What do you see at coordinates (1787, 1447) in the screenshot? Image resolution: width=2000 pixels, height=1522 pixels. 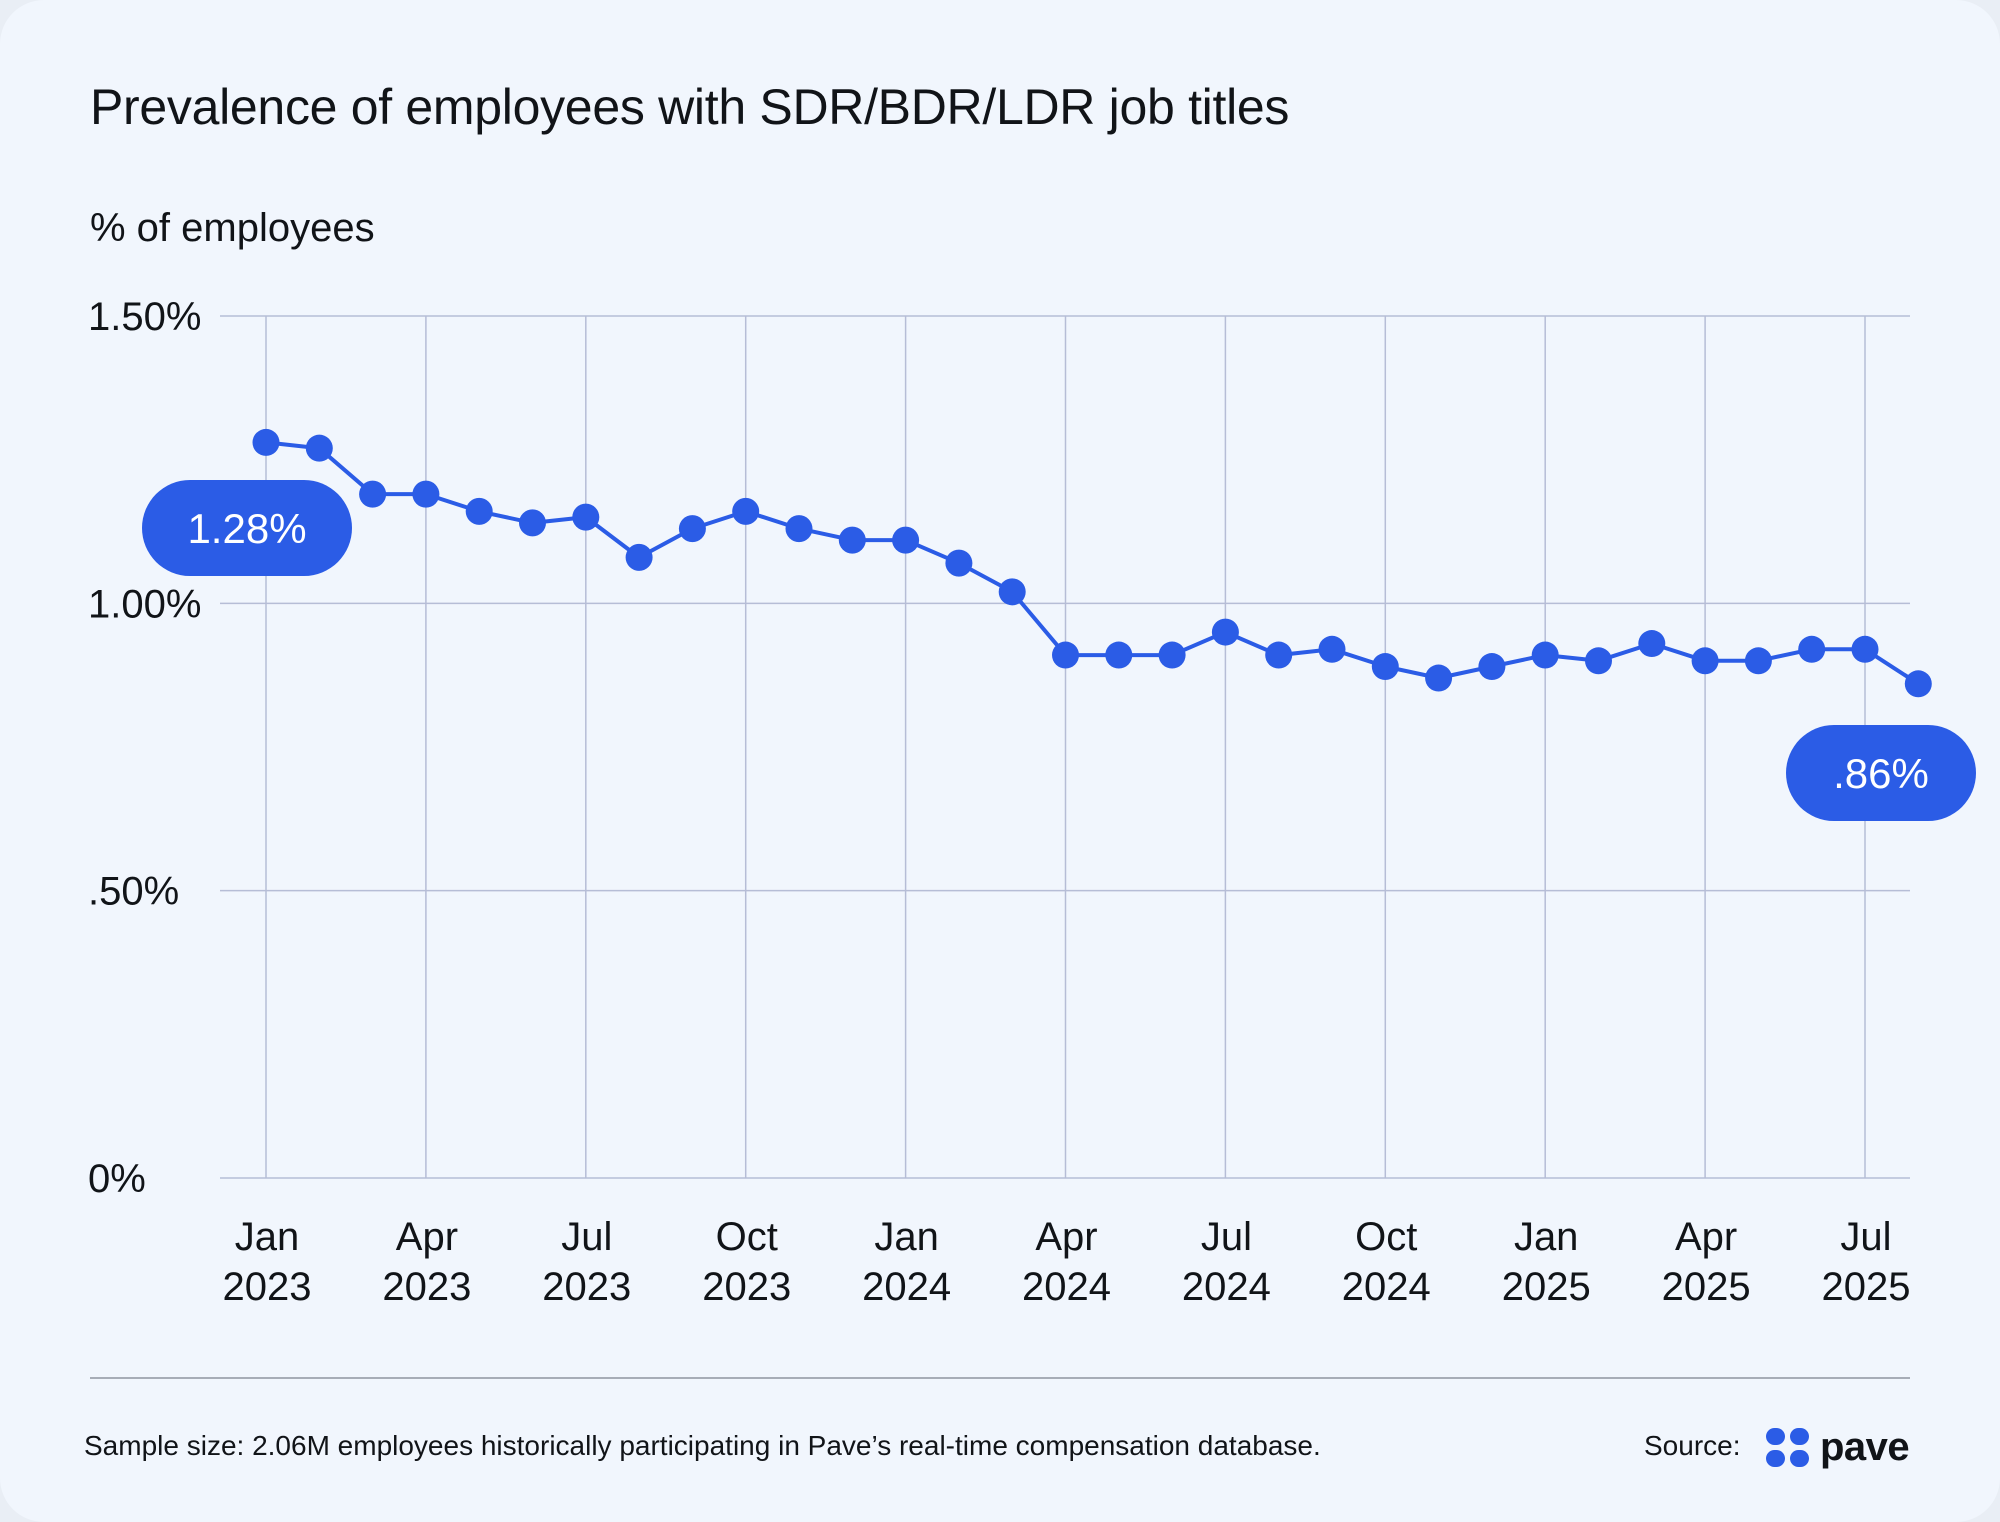 I see `pave-logo-icon` at bounding box center [1787, 1447].